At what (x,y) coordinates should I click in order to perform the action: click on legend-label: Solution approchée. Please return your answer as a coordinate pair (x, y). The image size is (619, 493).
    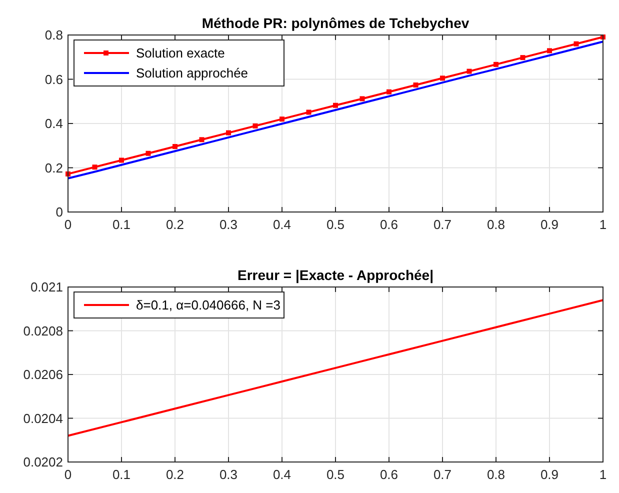
    Looking at the image, I should click on (192, 73).